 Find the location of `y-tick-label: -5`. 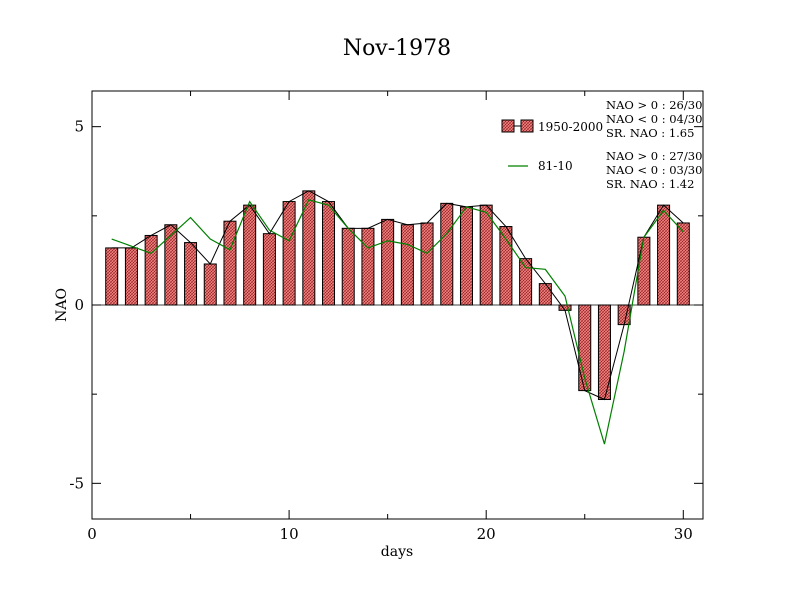

y-tick-label: -5 is located at coordinates (76, 483).